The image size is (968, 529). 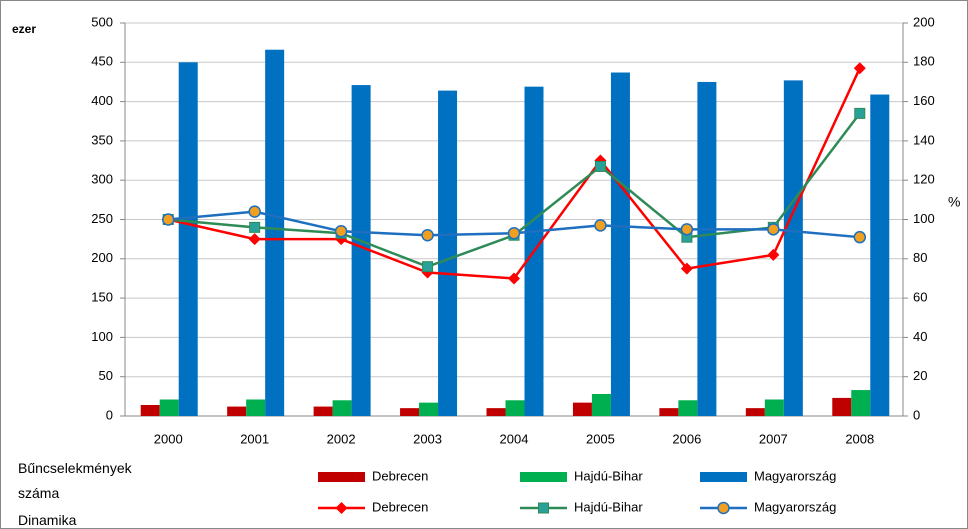 What do you see at coordinates (102, 218) in the screenshot?
I see `y-tick-label: 250` at bounding box center [102, 218].